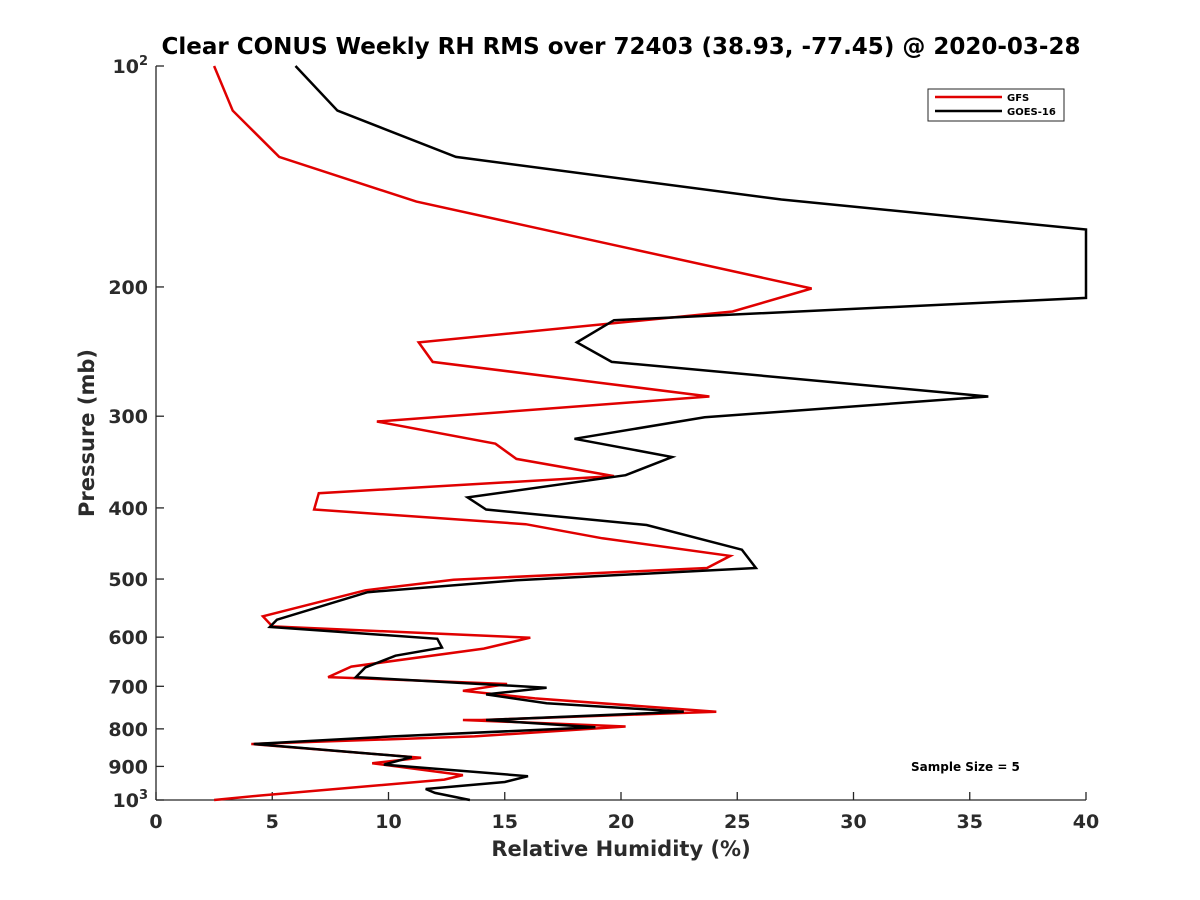 This screenshot has width=1200, height=900. Describe the element at coordinates (388, 822) in the screenshot. I see `x-tick-label: 10` at that location.